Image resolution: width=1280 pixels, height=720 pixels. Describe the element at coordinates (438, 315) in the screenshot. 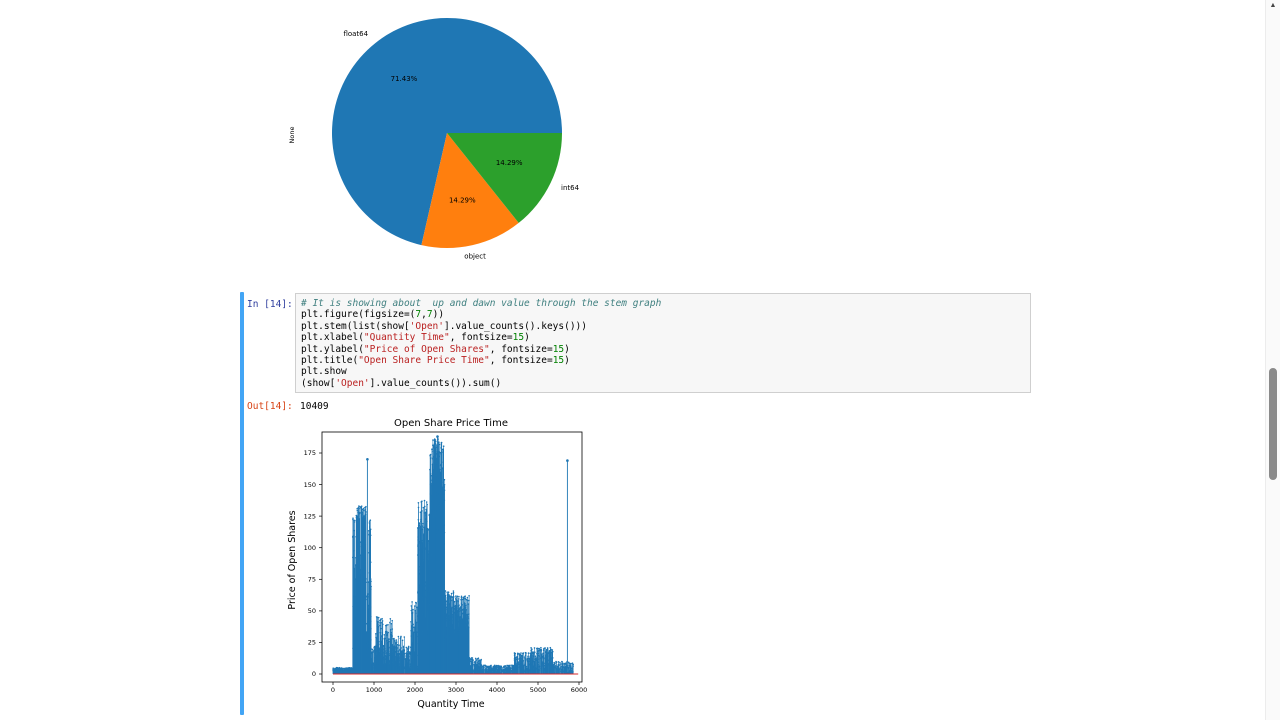

I see `code-token: ))` at that location.